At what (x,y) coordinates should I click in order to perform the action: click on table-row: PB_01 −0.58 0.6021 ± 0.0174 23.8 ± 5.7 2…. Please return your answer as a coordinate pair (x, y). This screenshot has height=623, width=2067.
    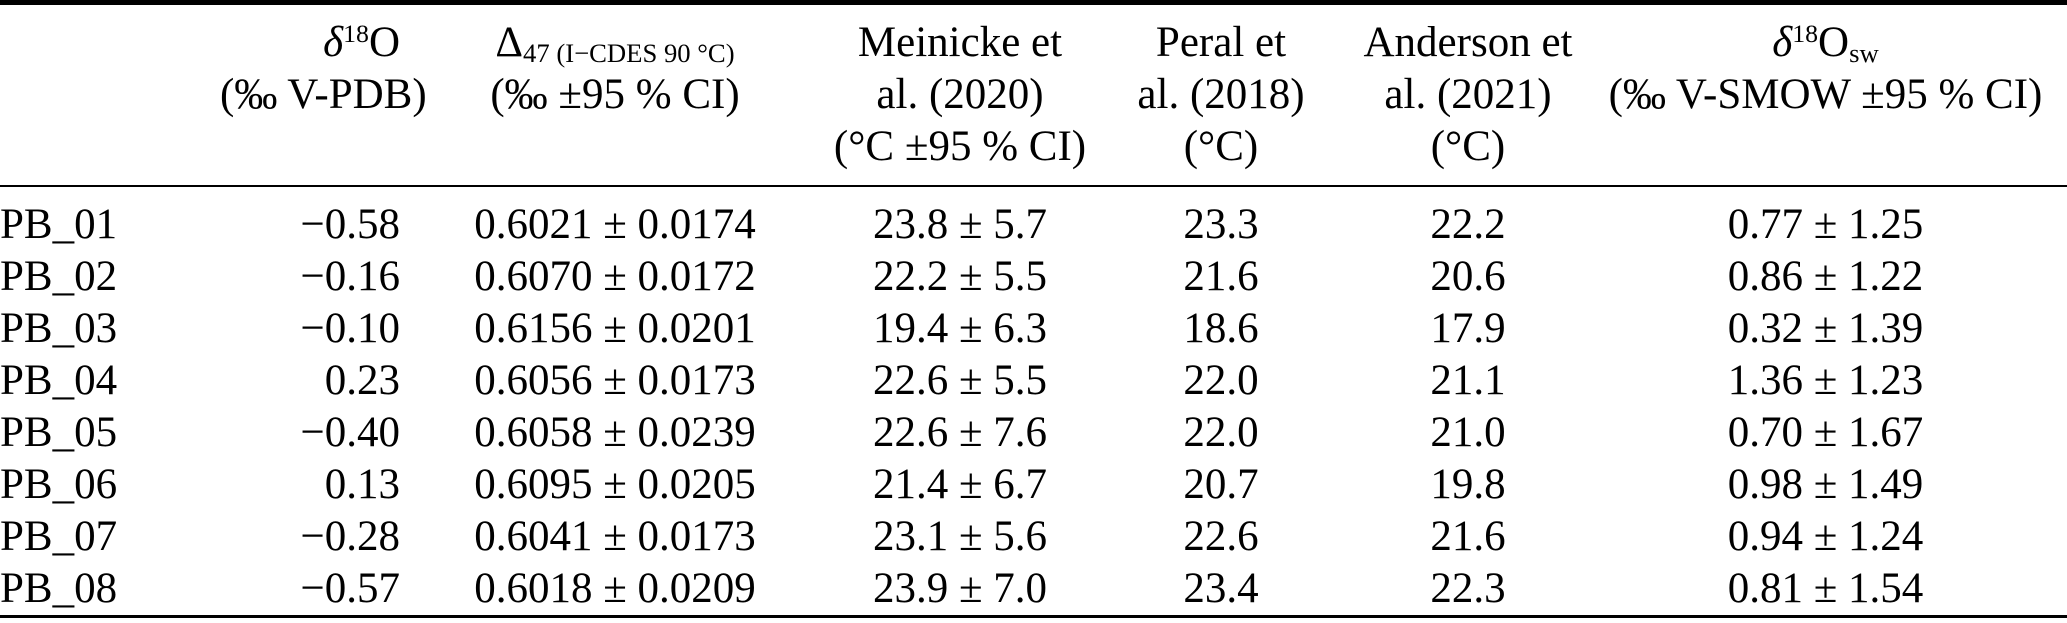
    Looking at the image, I should click on (1033, 218).